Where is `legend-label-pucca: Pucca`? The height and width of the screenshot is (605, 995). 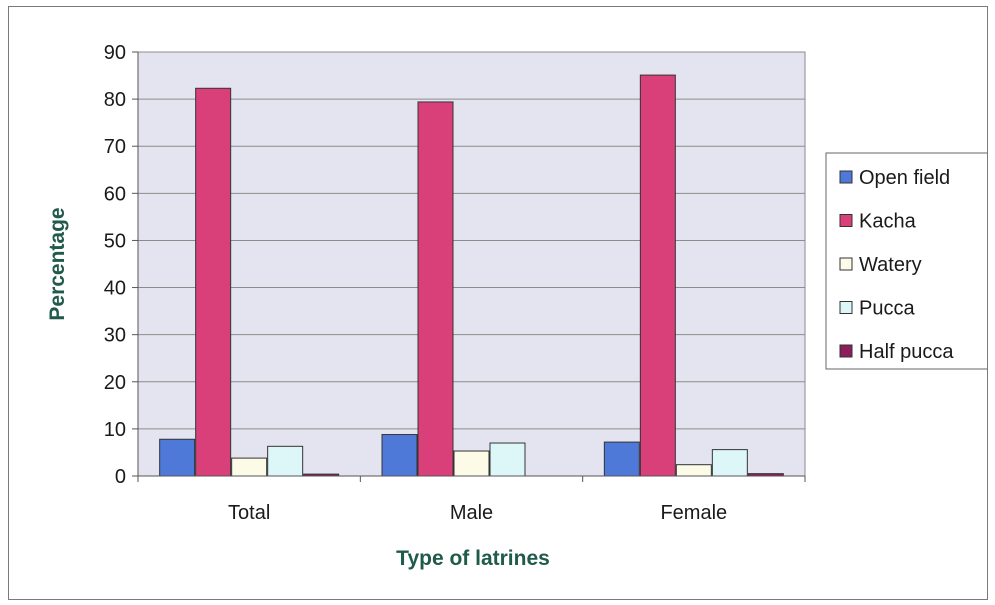
legend-label-pucca: Pucca is located at coordinates (887, 309).